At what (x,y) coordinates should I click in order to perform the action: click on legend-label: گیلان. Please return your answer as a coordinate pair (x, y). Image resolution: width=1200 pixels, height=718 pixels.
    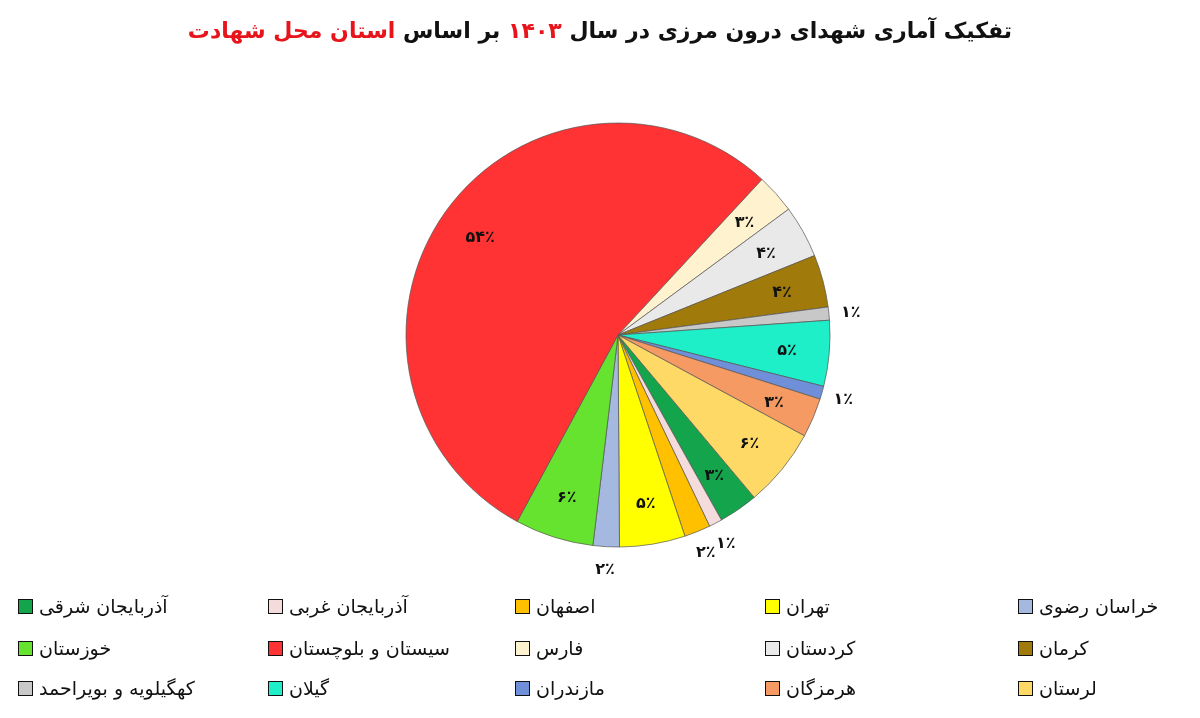
    Looking at the image, I should click on (309, 688).